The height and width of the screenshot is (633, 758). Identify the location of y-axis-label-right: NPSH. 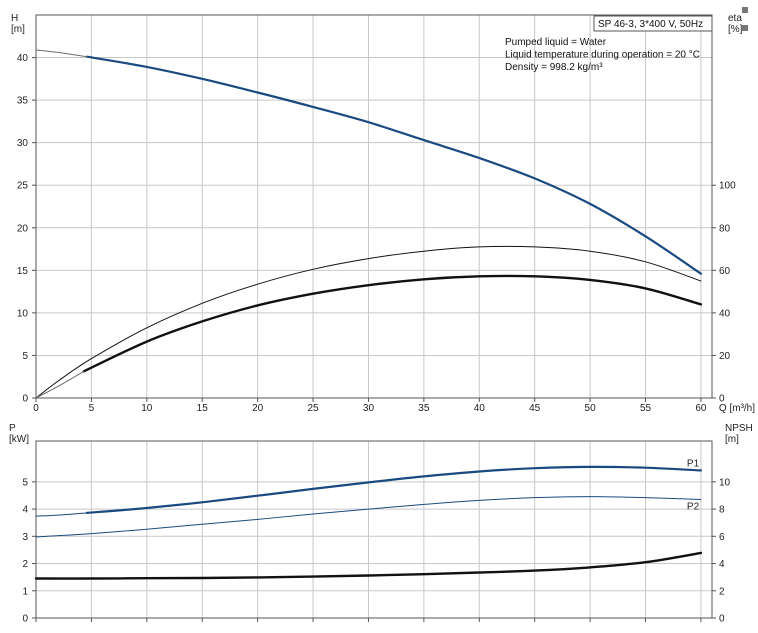
(739, 428).